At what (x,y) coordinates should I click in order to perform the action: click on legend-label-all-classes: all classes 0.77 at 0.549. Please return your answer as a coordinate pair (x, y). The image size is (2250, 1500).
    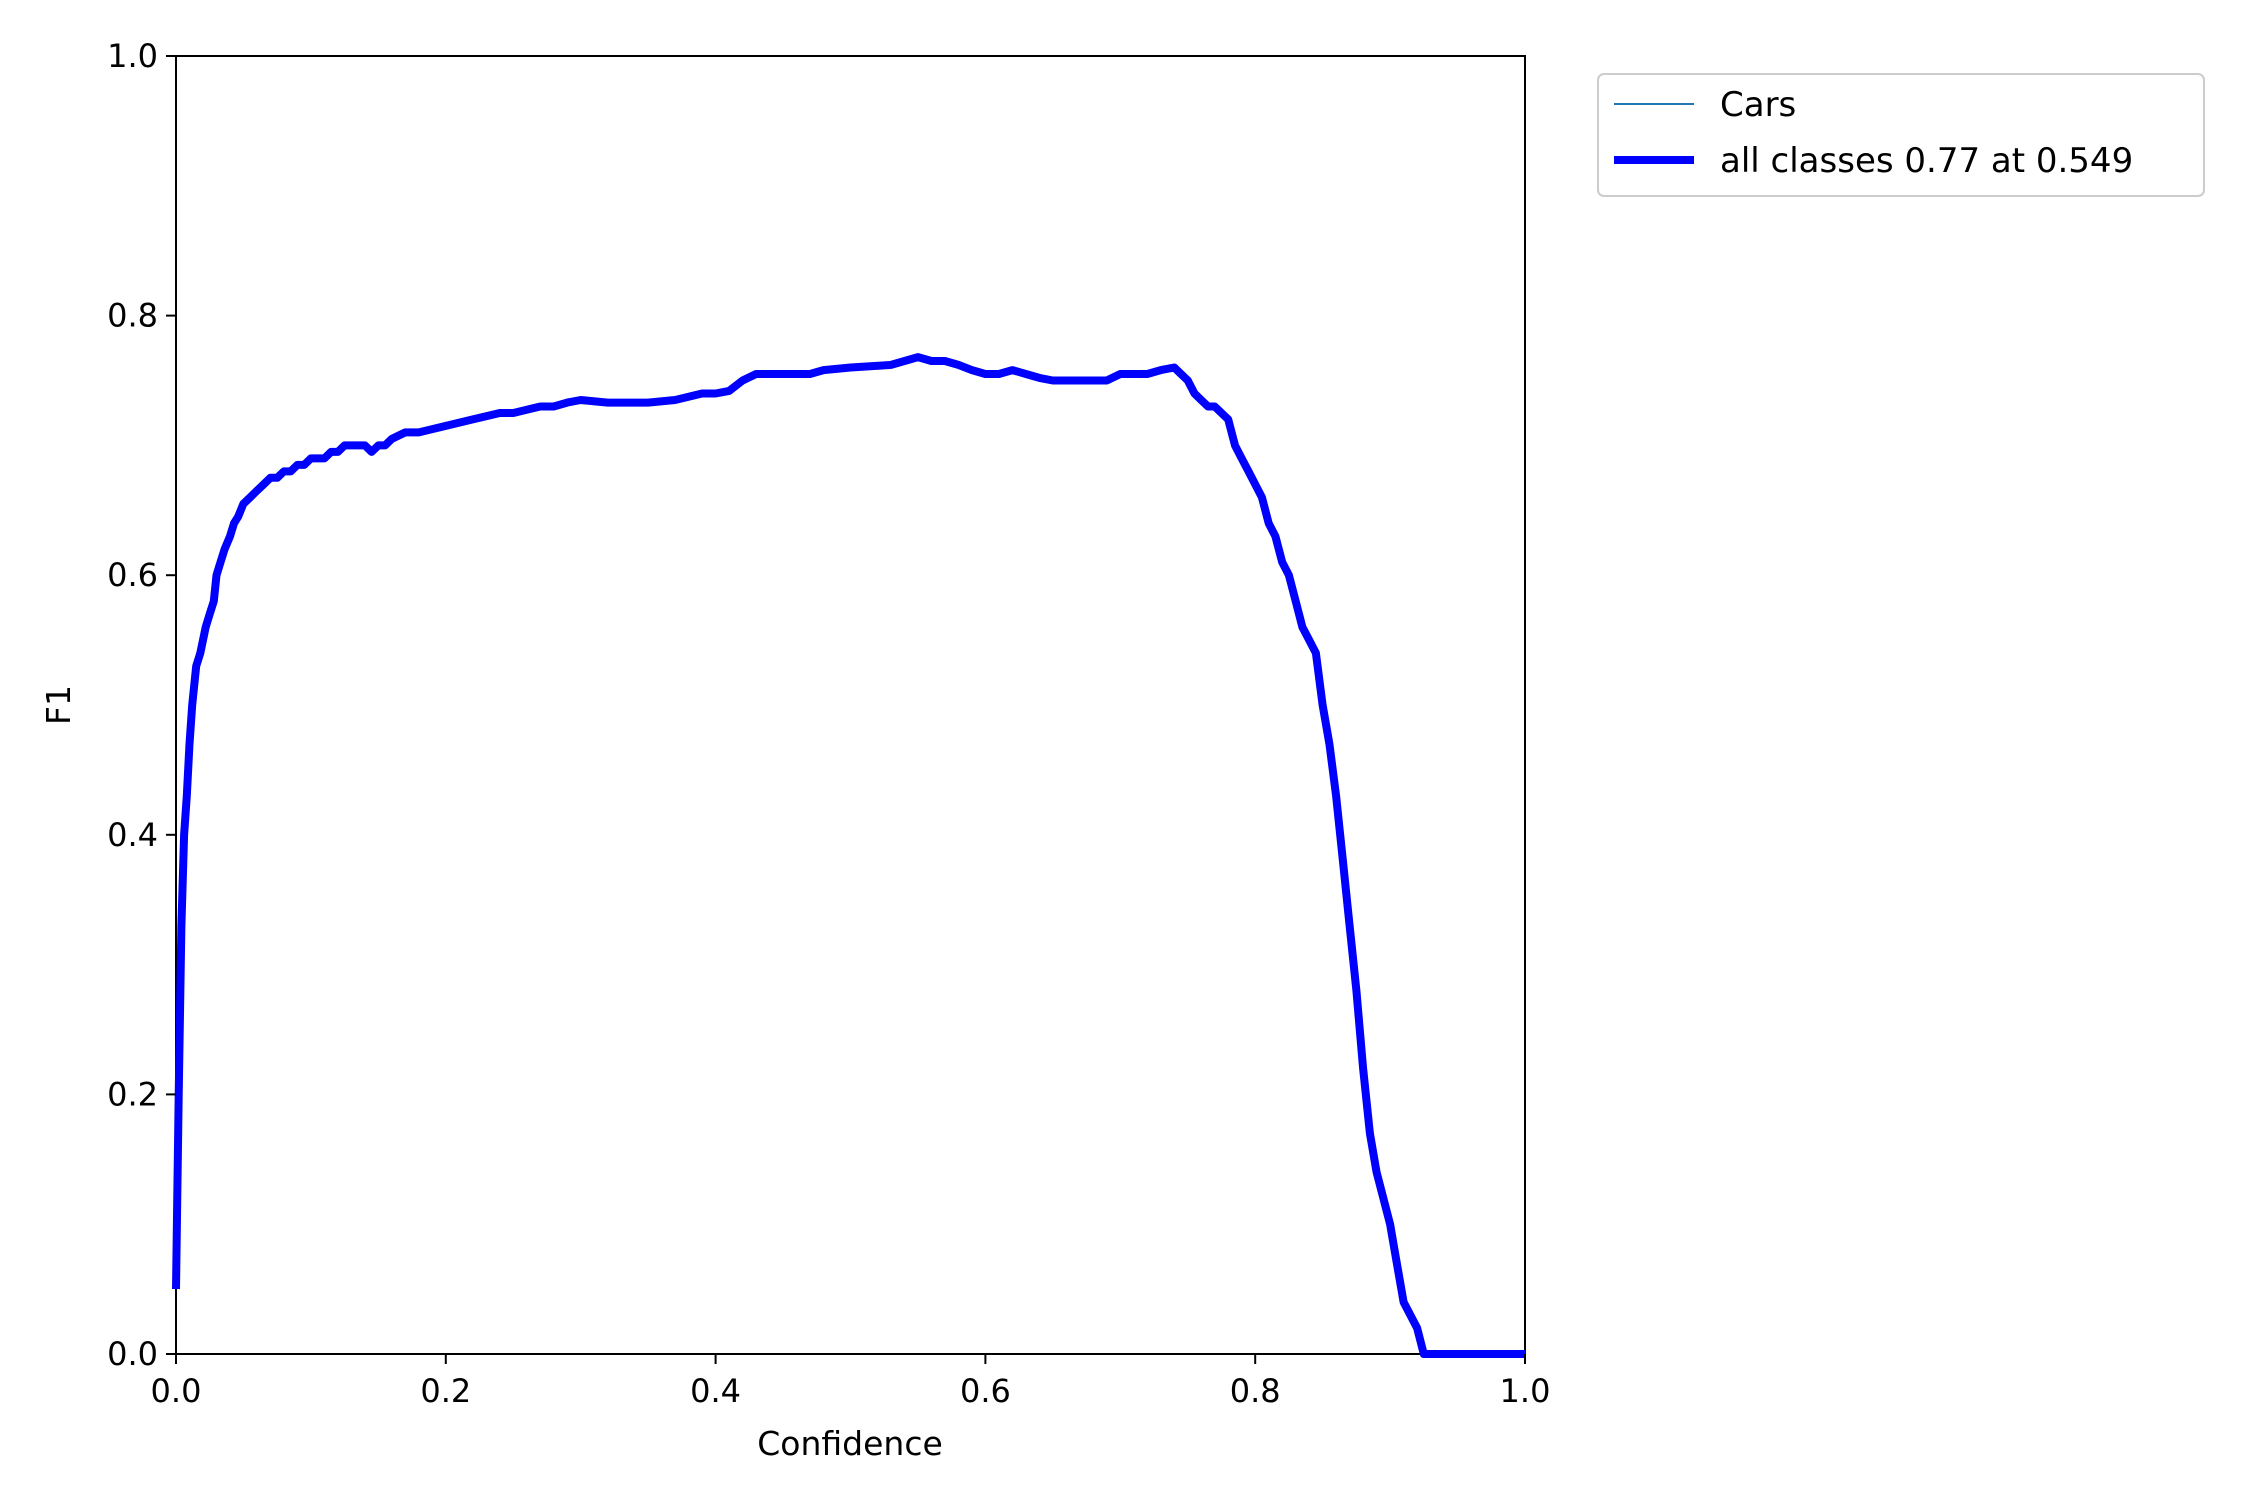
    Looking at the image, I should click on (1926, 161).